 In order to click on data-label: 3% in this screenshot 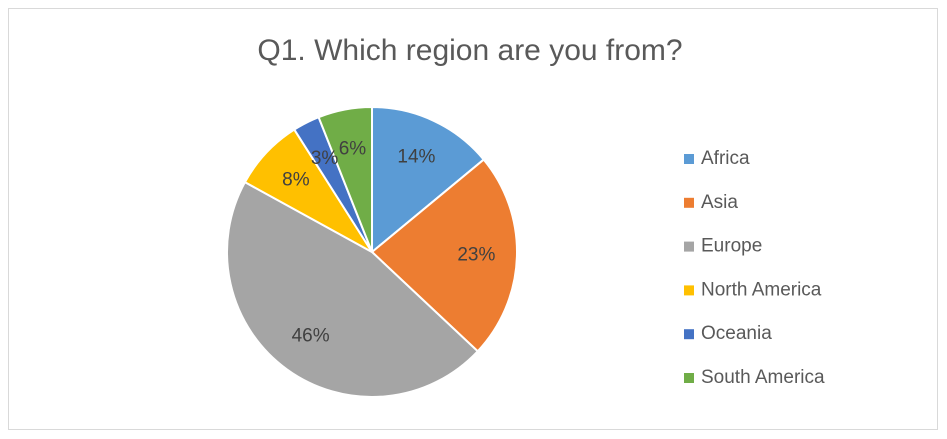, I will do `click(325, 158)`.